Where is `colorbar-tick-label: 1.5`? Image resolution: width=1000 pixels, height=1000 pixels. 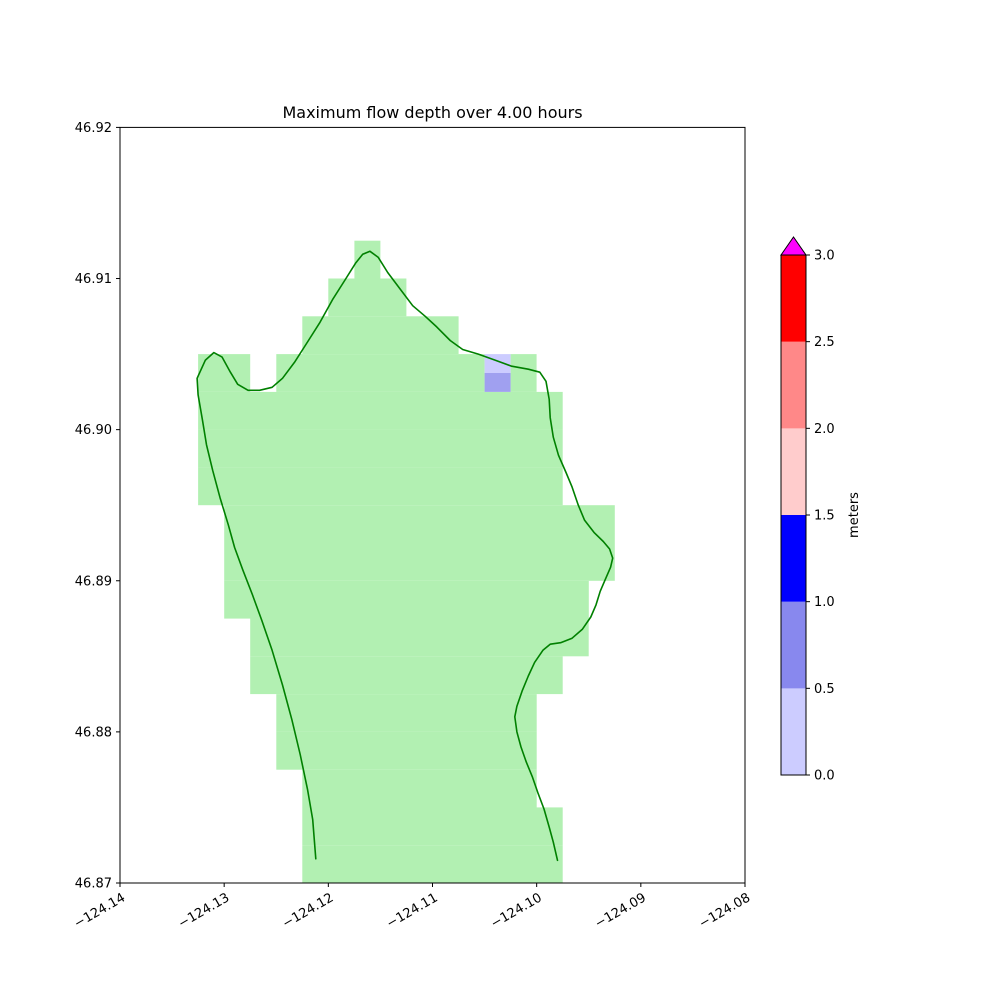
colorbar-tick-label: 1.5 is located at coordinates (824, 516).